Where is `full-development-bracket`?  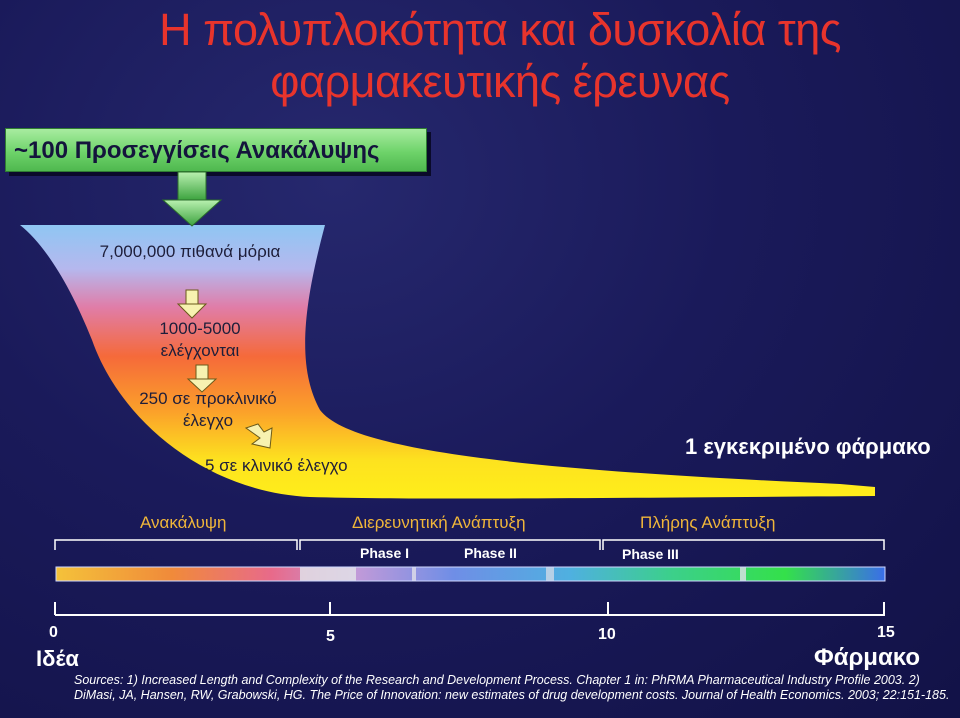 full-development-bracket is located at coordinates (743, 544).